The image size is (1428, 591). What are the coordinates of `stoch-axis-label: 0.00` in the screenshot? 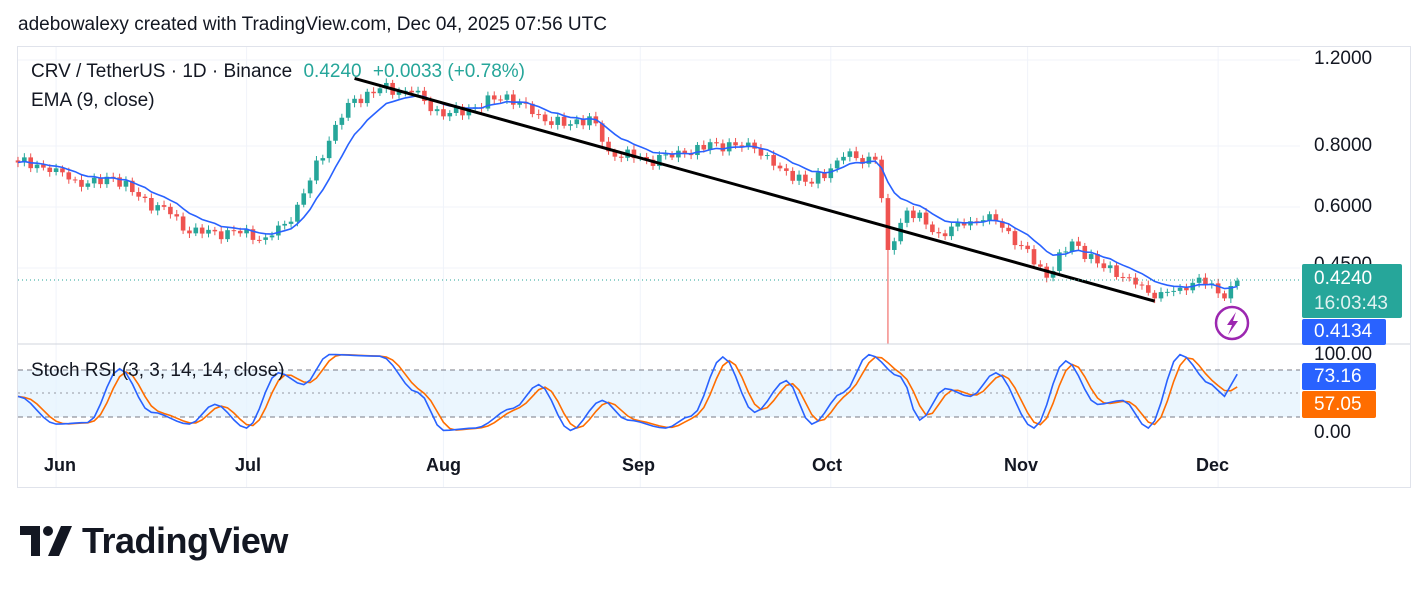 It's located at (1332, 432).